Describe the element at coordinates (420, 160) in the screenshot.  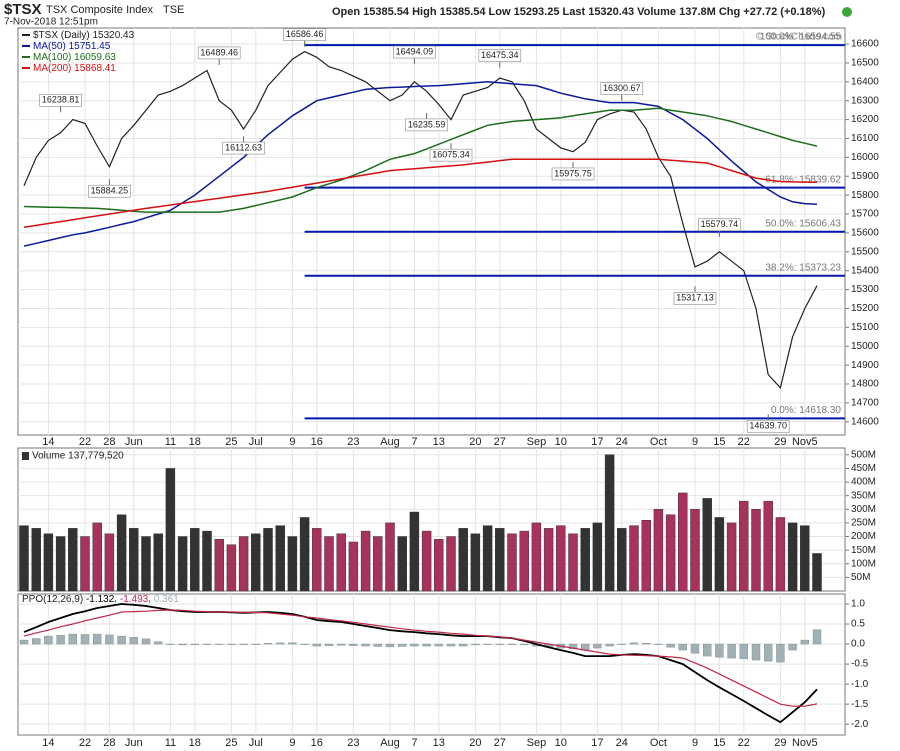
I see `price-line` at that location.